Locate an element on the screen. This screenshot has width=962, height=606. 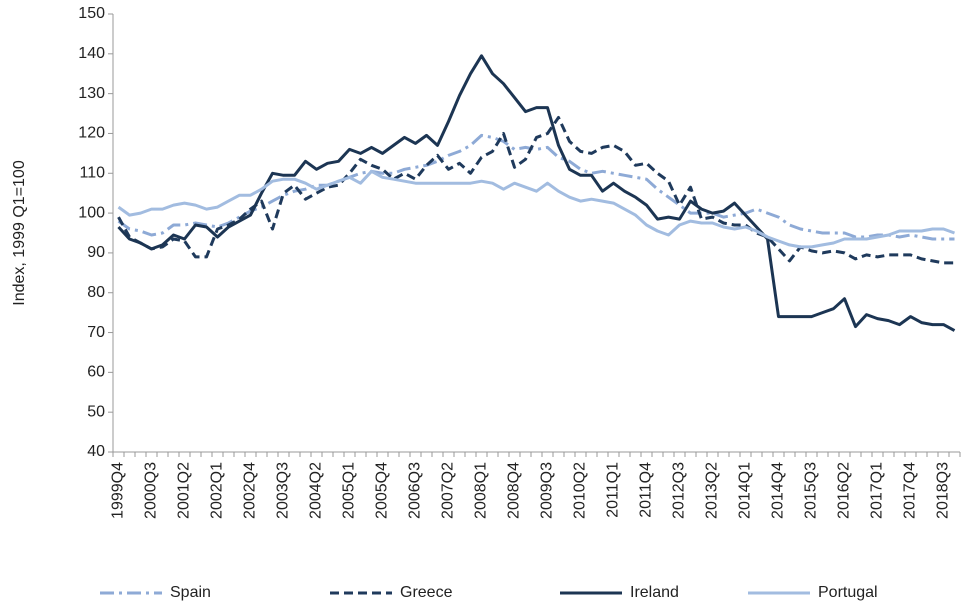
x-tick-label: 2004Q2 is located at coordinates (316, 490).